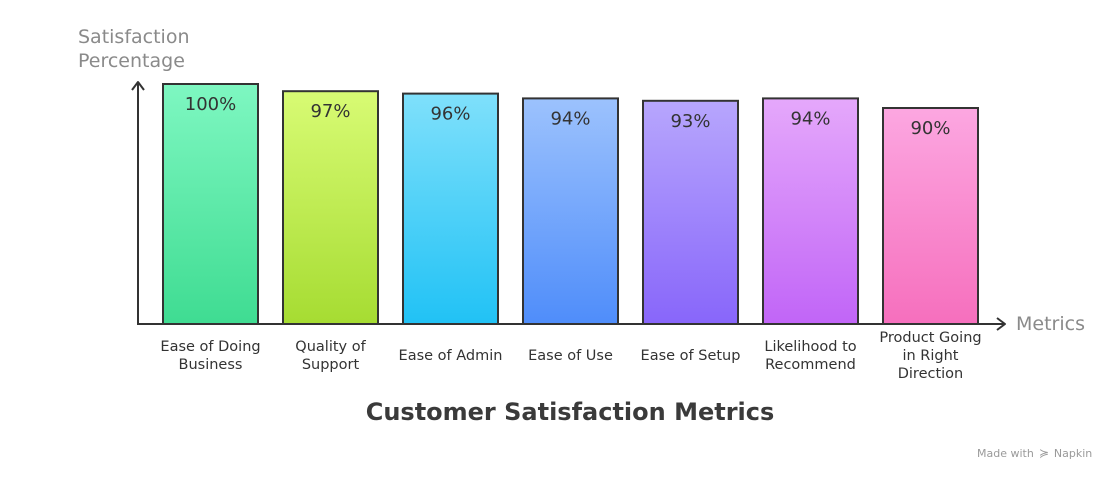 This screenshot has width=1110, height=480. I want to click on x-tick-label-line: Ease of Setup, so click(691, 356).